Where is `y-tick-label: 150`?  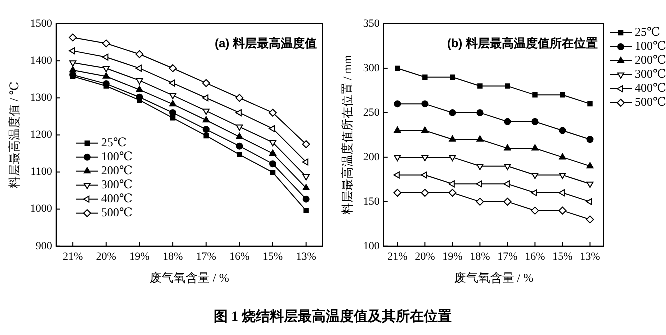
y-tick-label: 150 is located at coordinates (371, 202).